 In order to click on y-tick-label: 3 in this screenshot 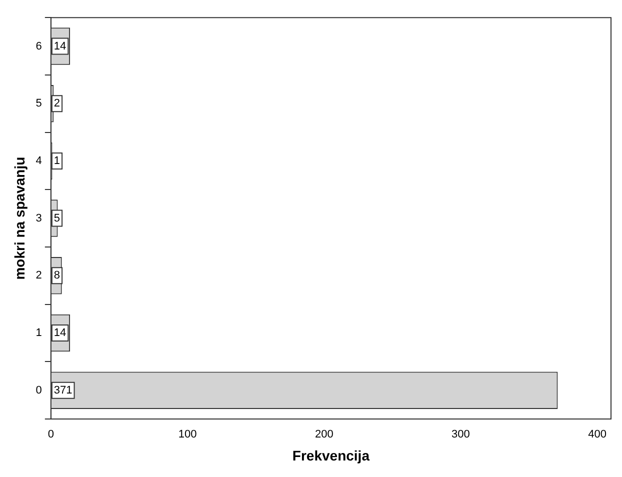, I will do `click(39, 218)`.